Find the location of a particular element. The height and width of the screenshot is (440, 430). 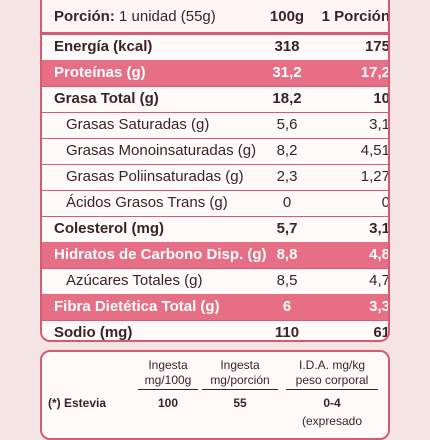

nutrient-value-portion: 4,7 is located at coordinates (379, 280).